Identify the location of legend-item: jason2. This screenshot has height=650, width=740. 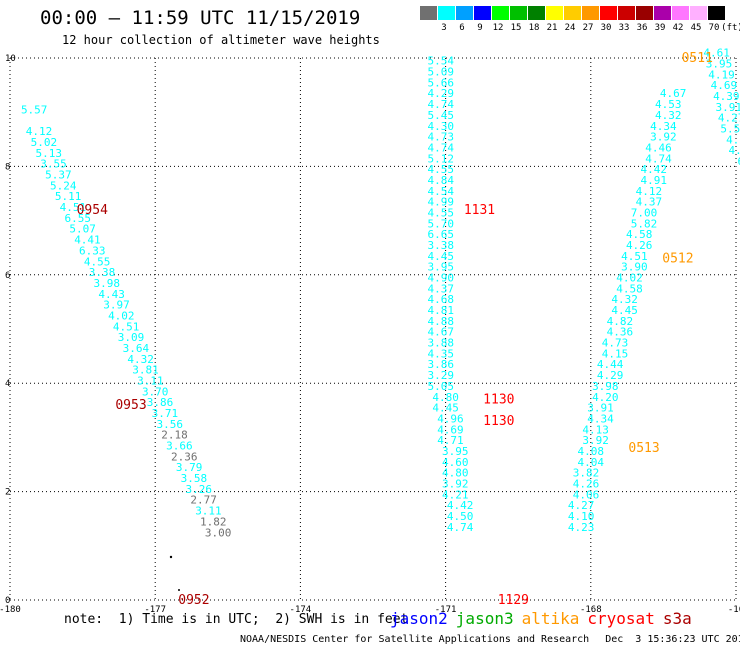
(419, 618).